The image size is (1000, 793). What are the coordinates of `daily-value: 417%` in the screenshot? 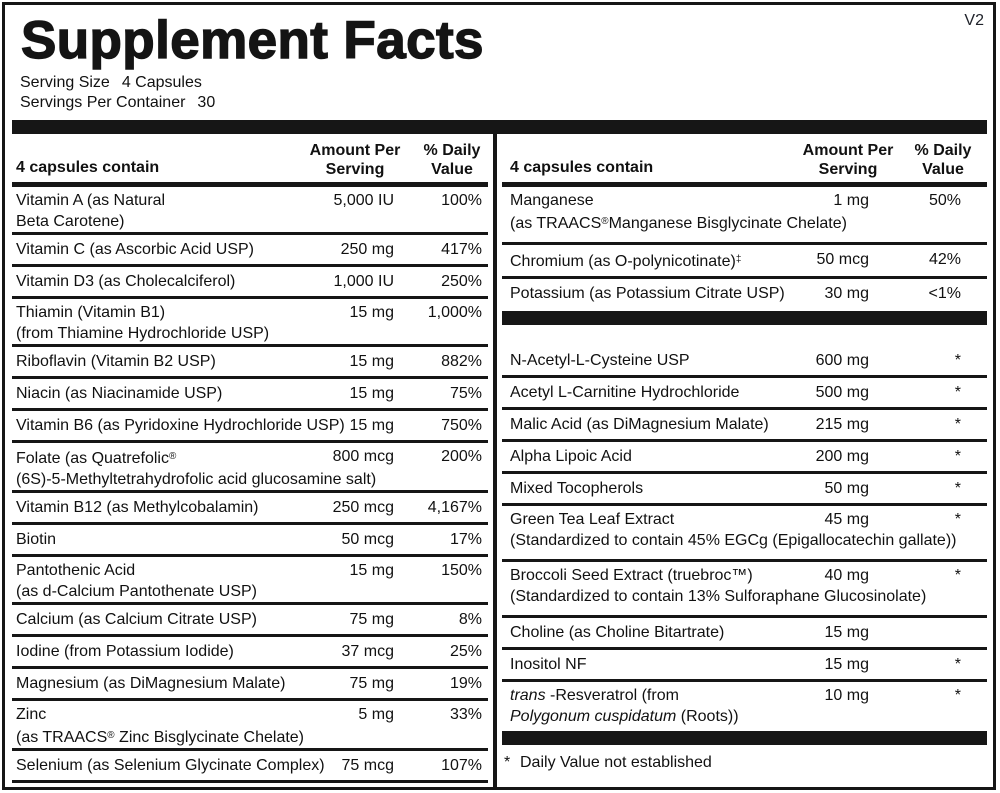 It's located at (461, 249).